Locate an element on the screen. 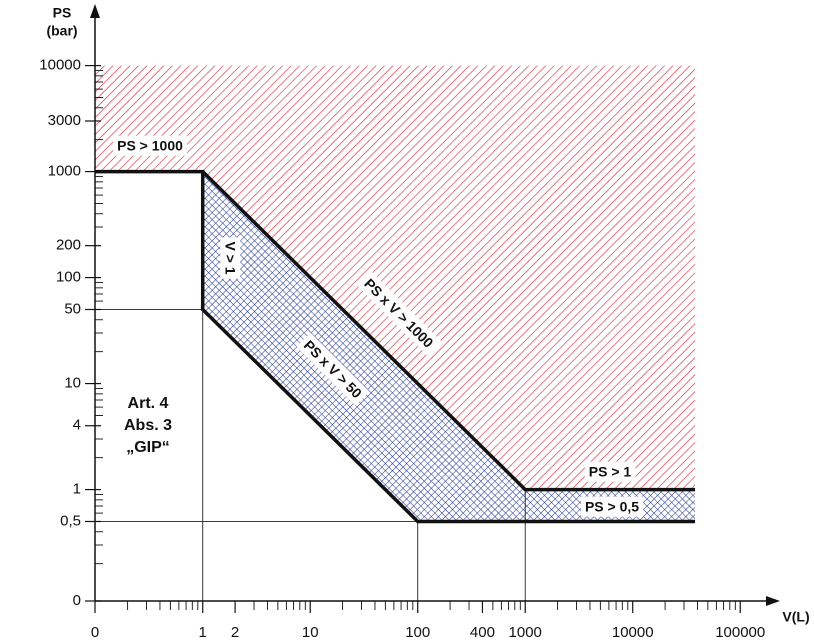  y-tick-label: 1 is located at coordinates (77, 489).